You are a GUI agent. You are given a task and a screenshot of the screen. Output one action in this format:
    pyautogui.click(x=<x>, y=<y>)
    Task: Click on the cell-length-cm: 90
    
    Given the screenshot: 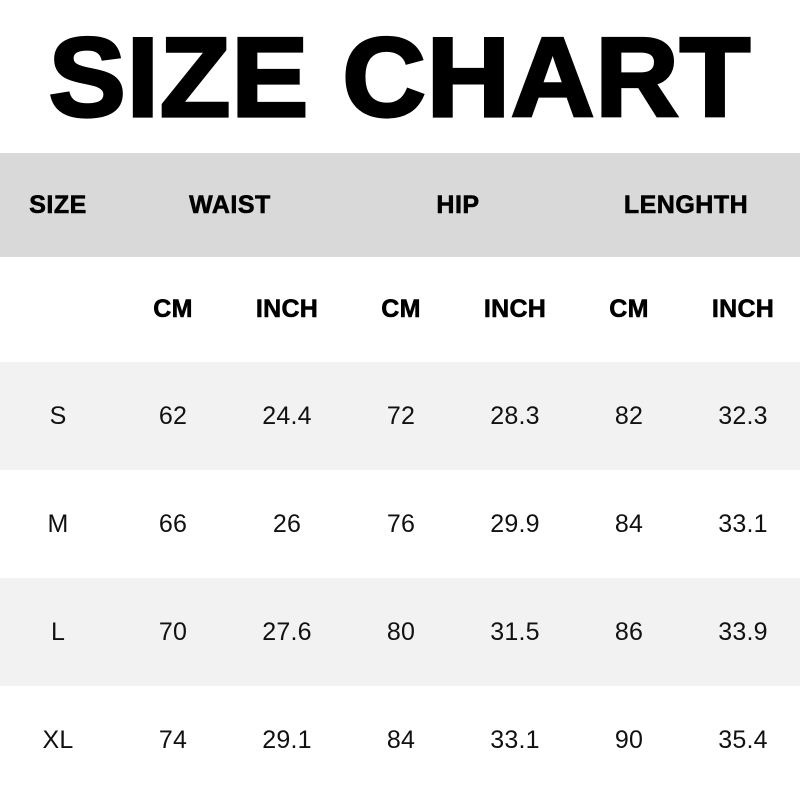 What is the action you would take?
    pyautogui.click(x=629, y=740)
    